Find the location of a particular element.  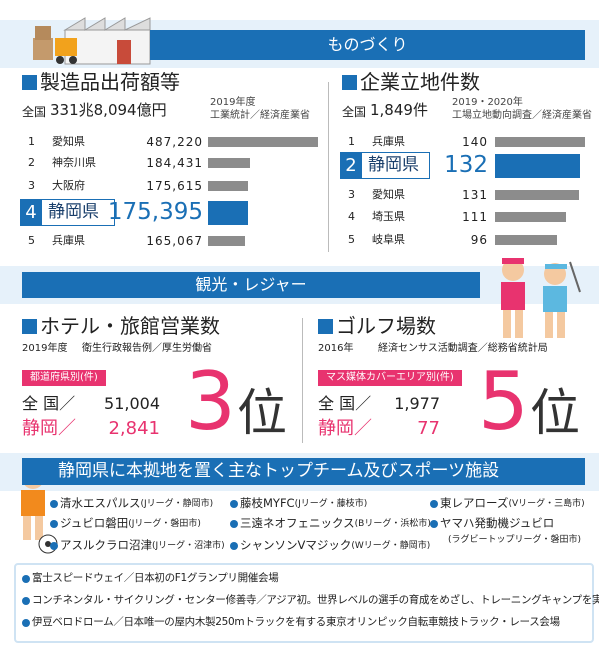

prefecture: 静岡県 is located at coordinates (73, 212).